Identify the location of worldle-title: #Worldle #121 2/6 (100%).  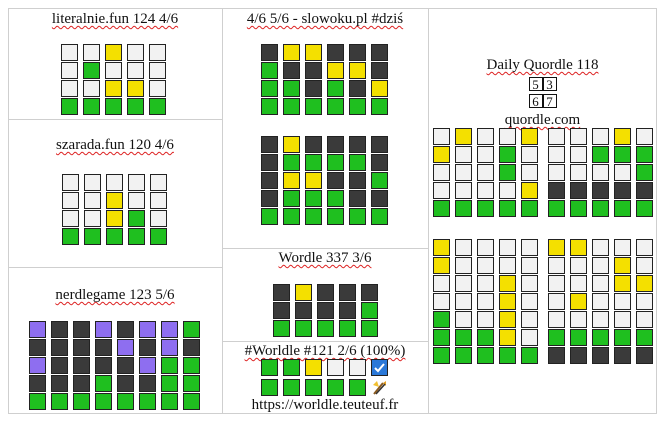
(325, 351).